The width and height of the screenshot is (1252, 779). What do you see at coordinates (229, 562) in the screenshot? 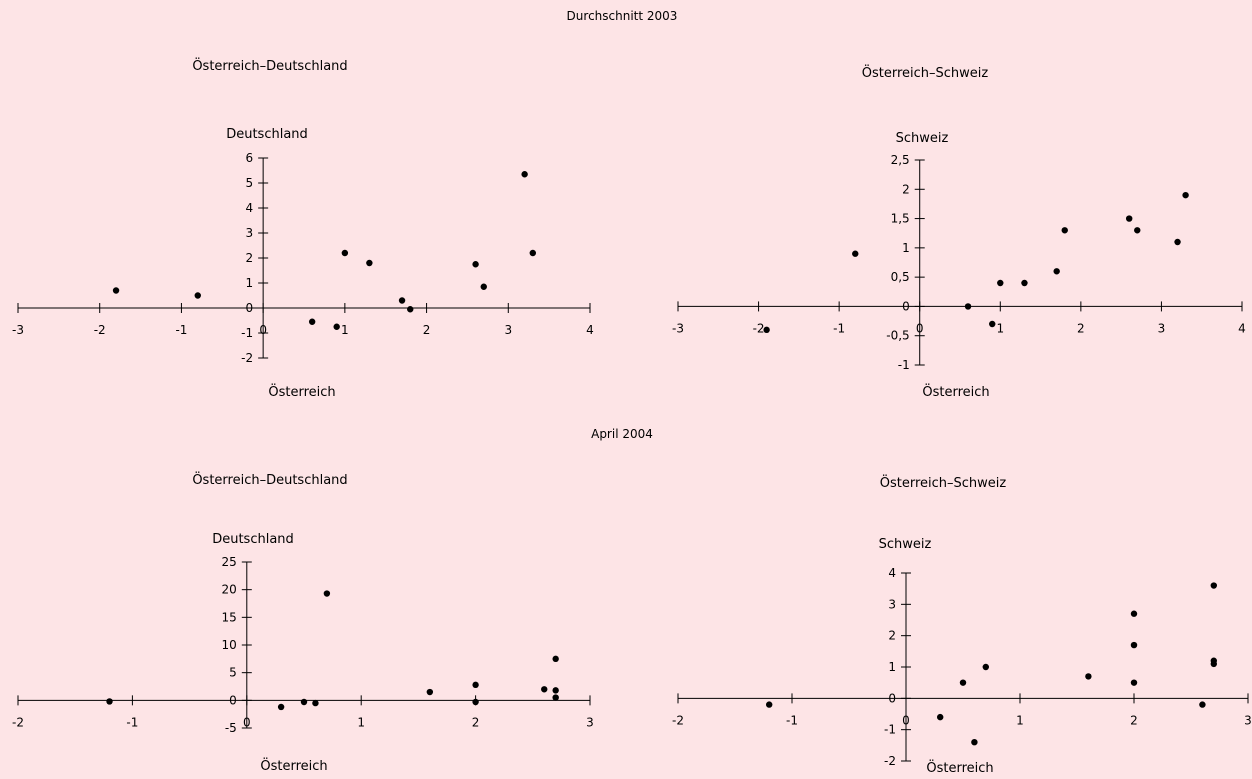
I see `y-tick-label: 25` at bounding box center [229, 562].